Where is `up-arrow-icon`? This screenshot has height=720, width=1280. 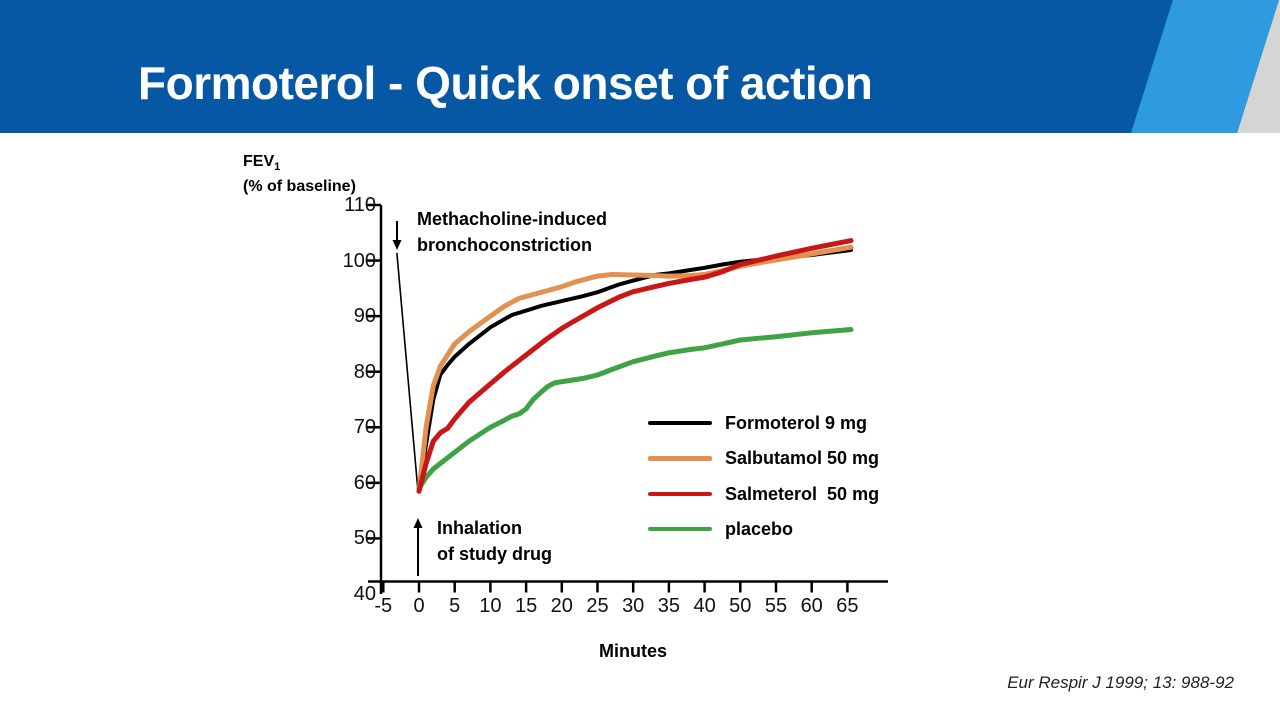 up-arrow-icon is located at coordinates (418, 523).